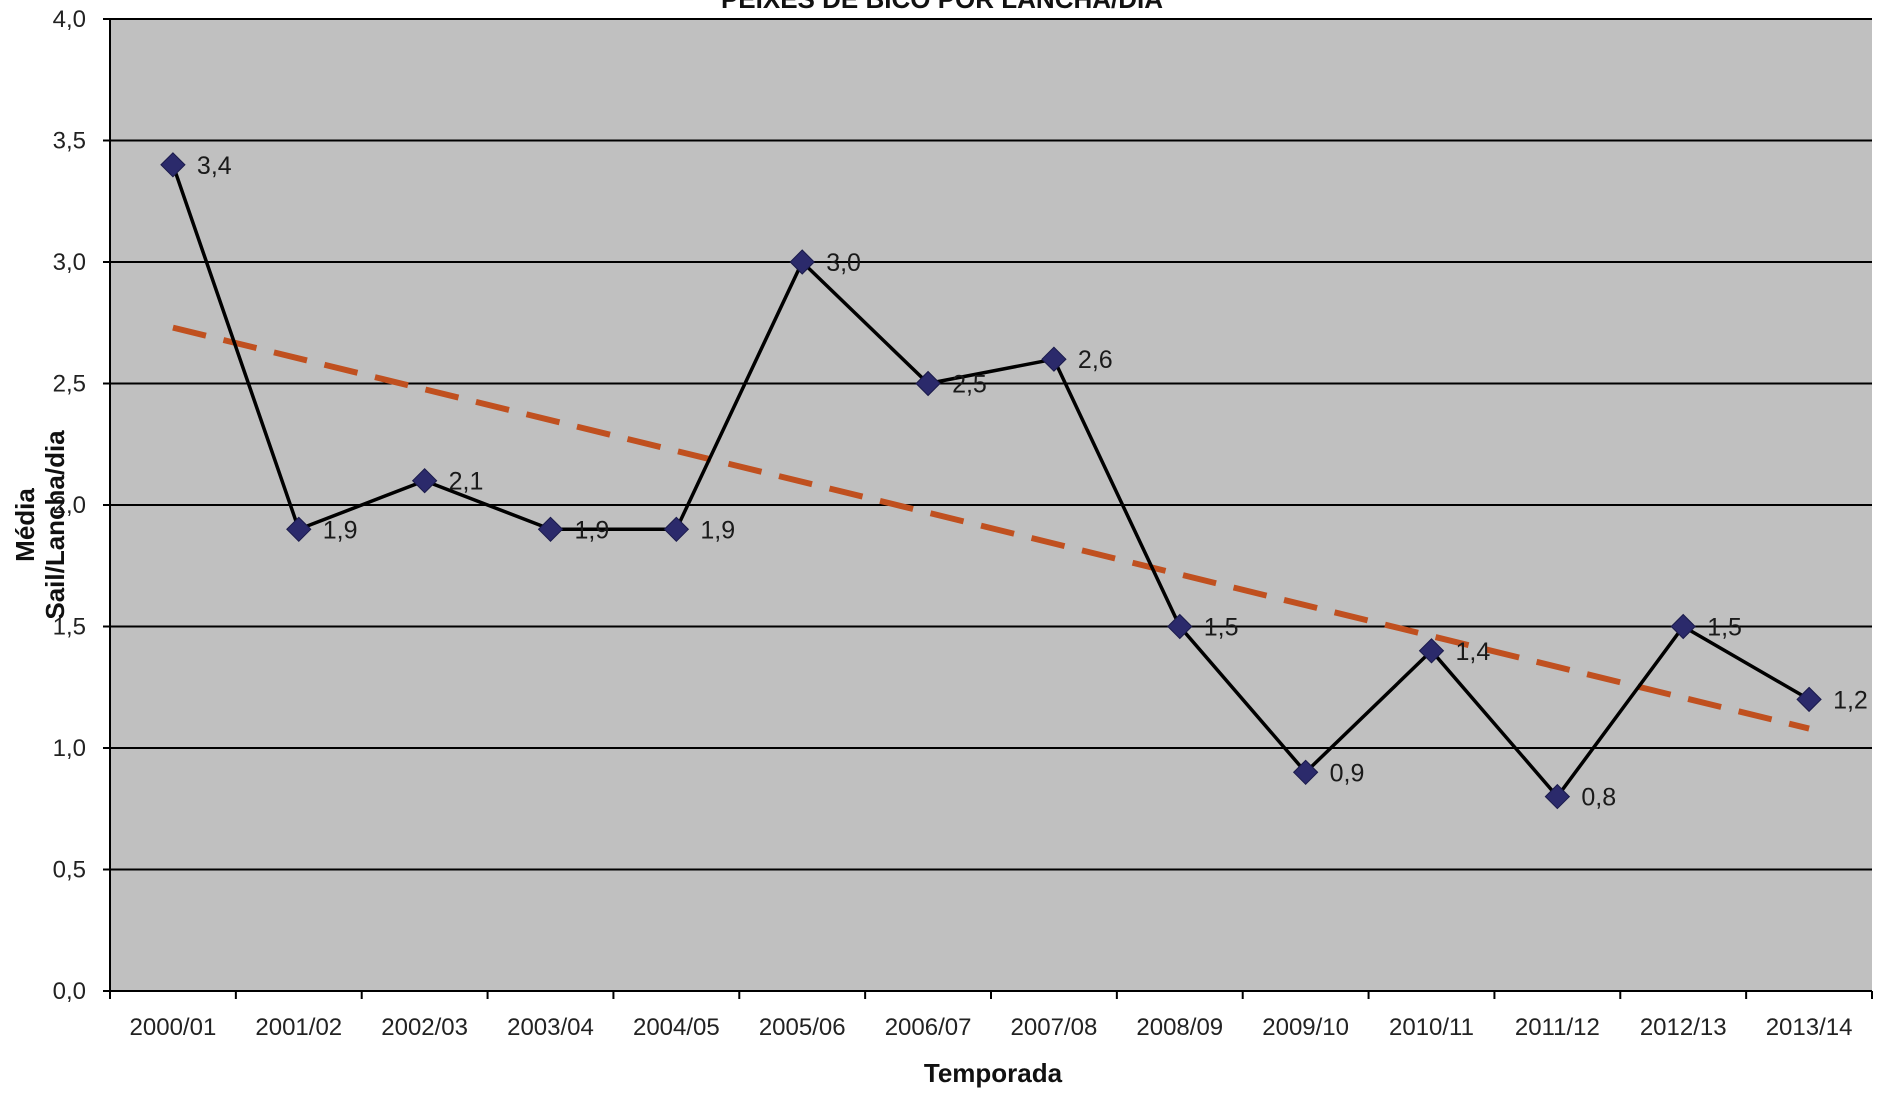 This screenshot has height=1096, width=1885. Describe the element at coordinates (69, 505) in the screenshot. I see `y-tick-label: 2,0` at that location.